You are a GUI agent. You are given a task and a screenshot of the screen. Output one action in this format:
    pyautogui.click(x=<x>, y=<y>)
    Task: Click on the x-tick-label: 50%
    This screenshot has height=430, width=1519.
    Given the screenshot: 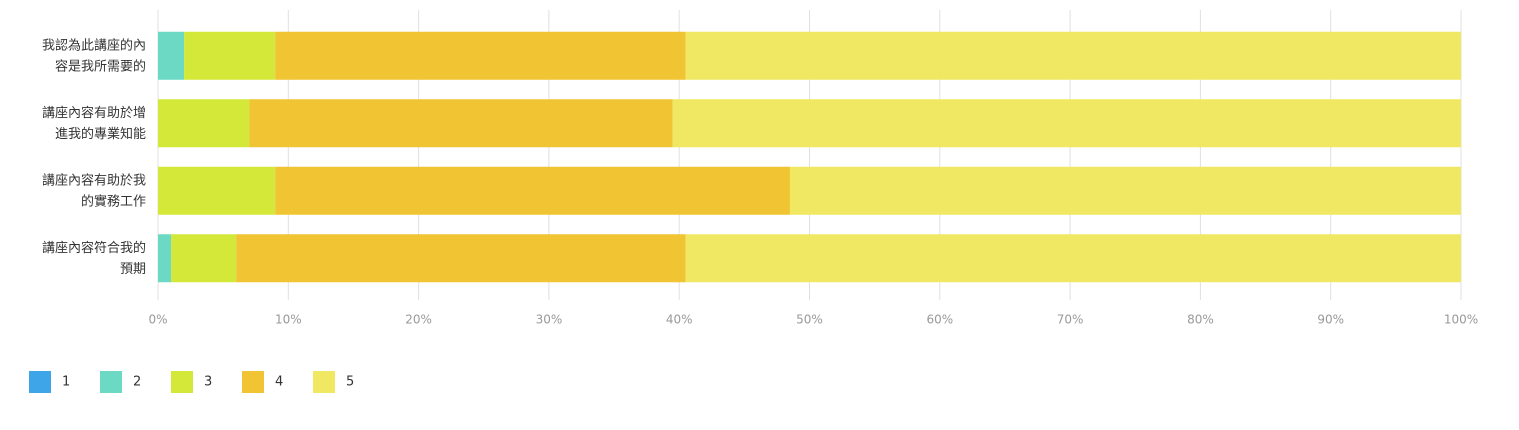 What is the action you would take?
    pyautogui.click(x=809, y=320)
    